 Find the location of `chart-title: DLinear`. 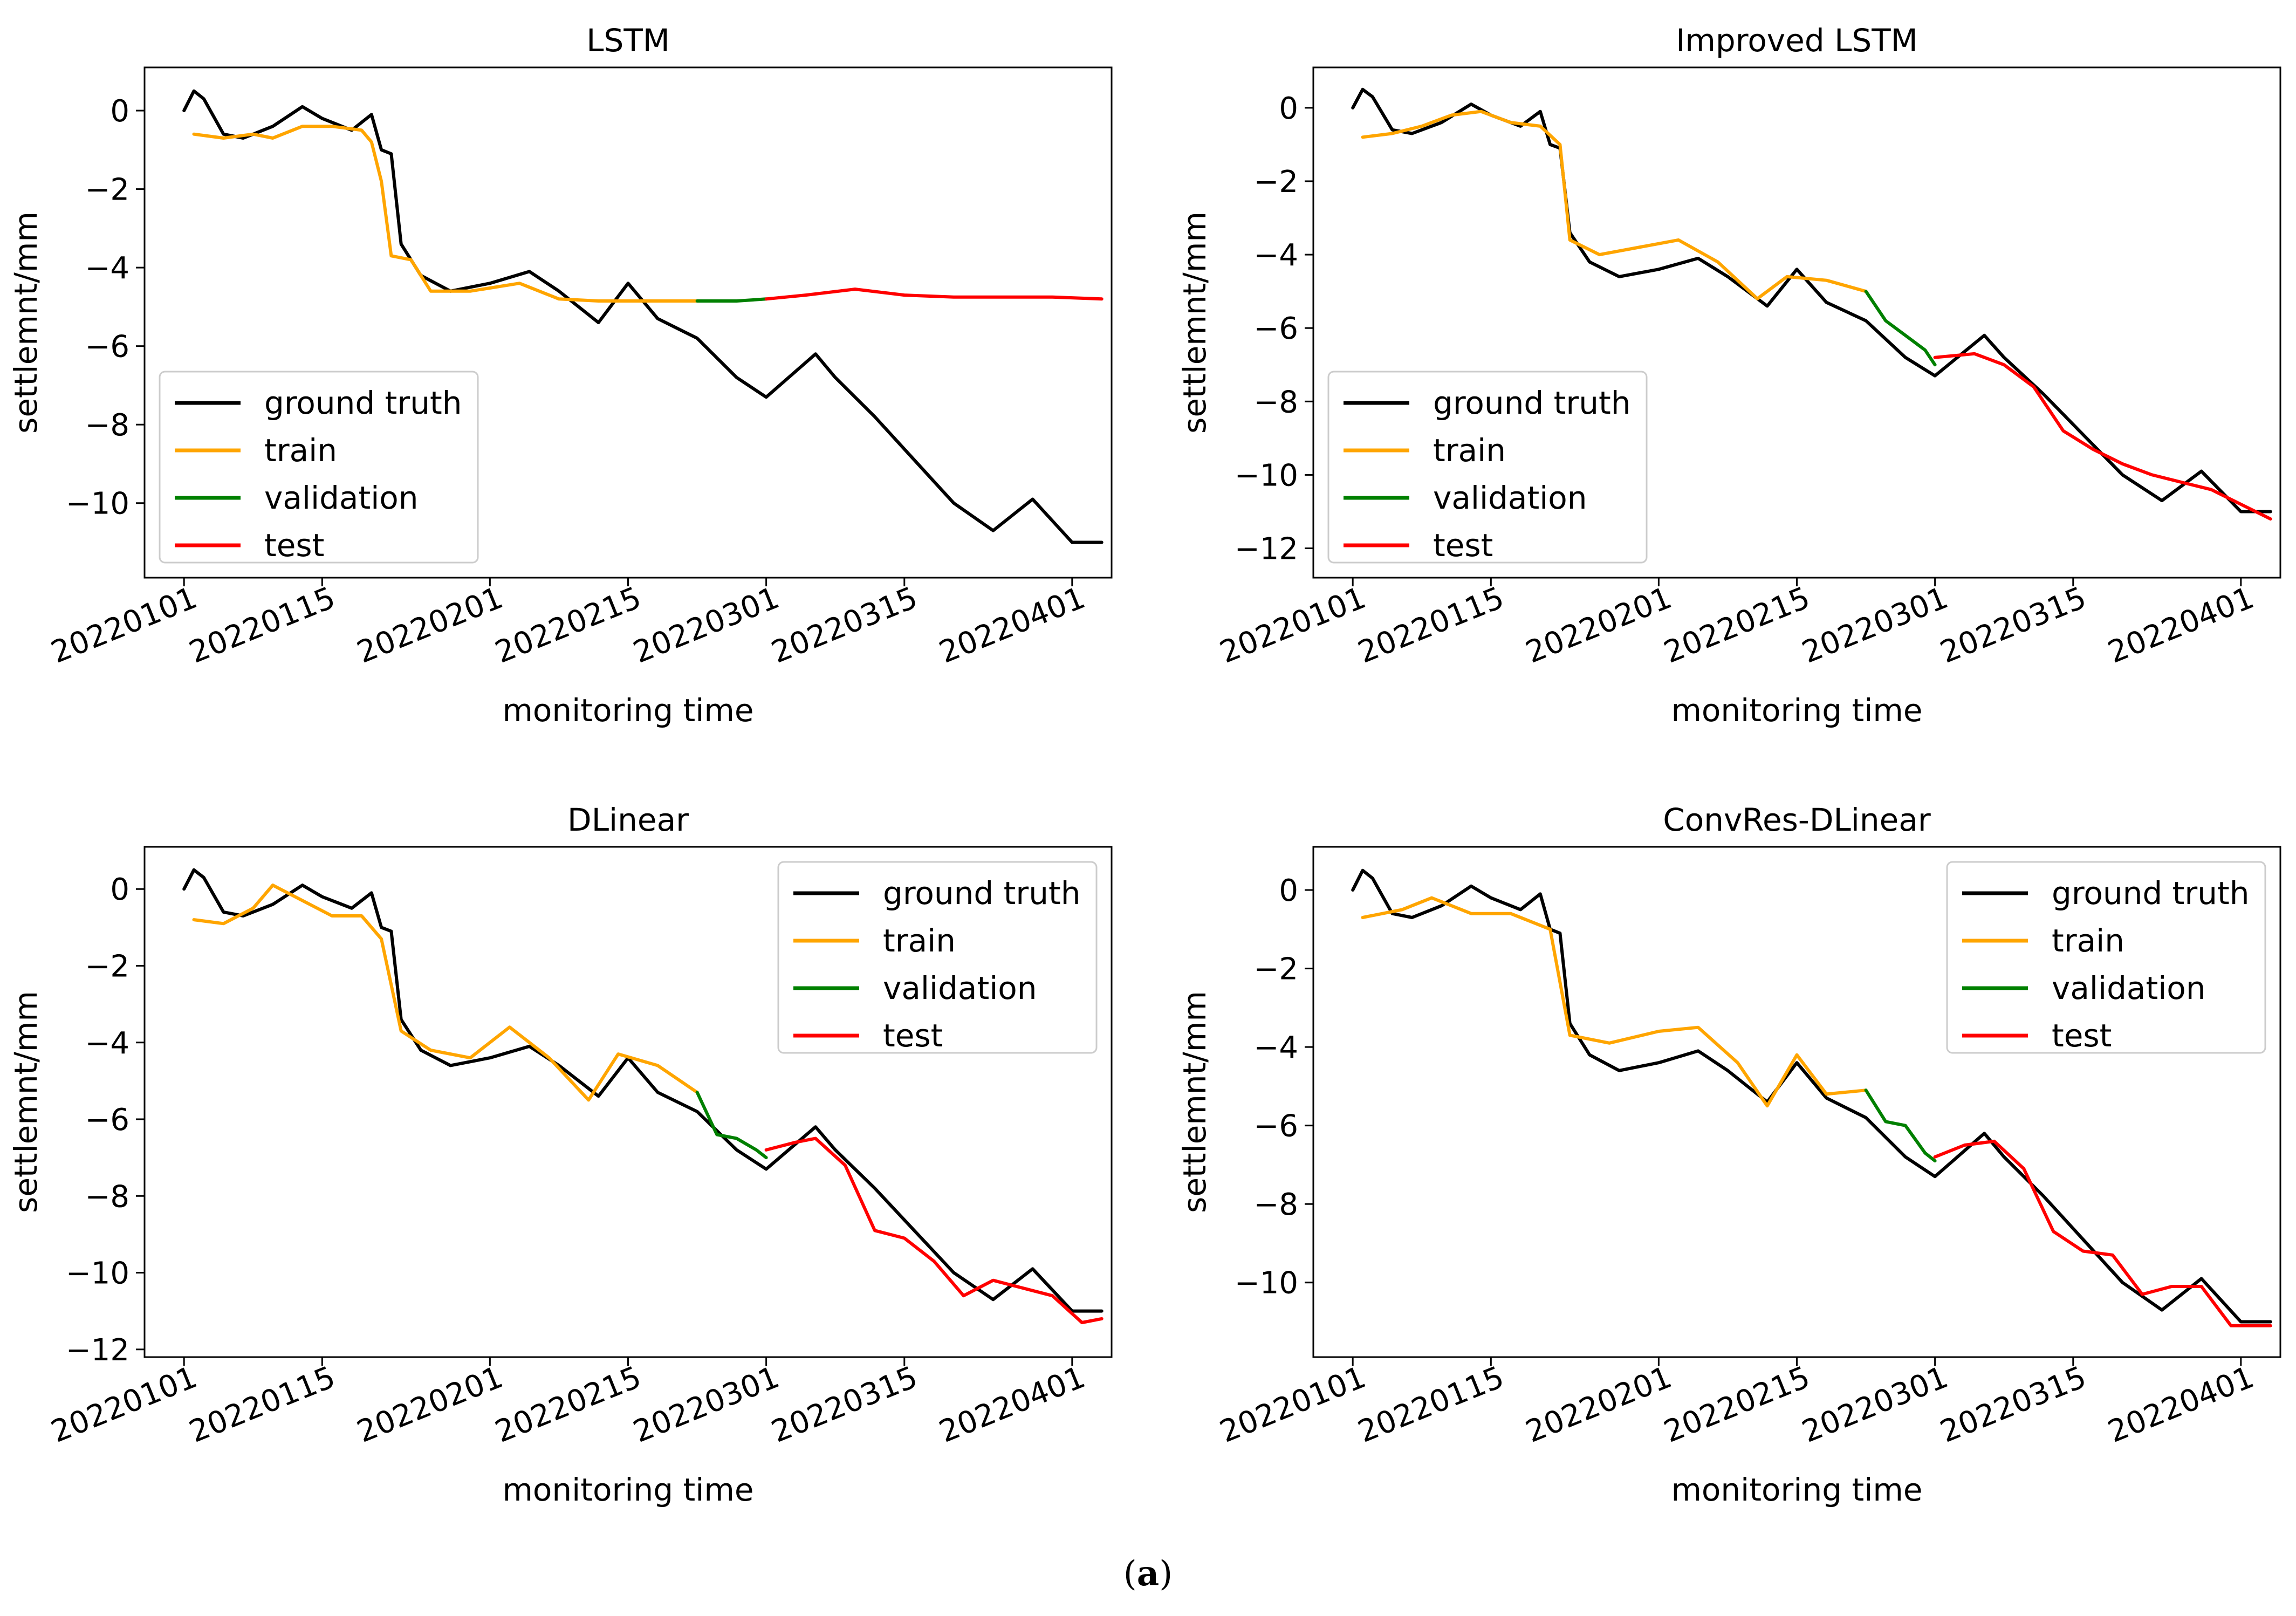

chart-title: DLinear is located at coordinates (628, 820).